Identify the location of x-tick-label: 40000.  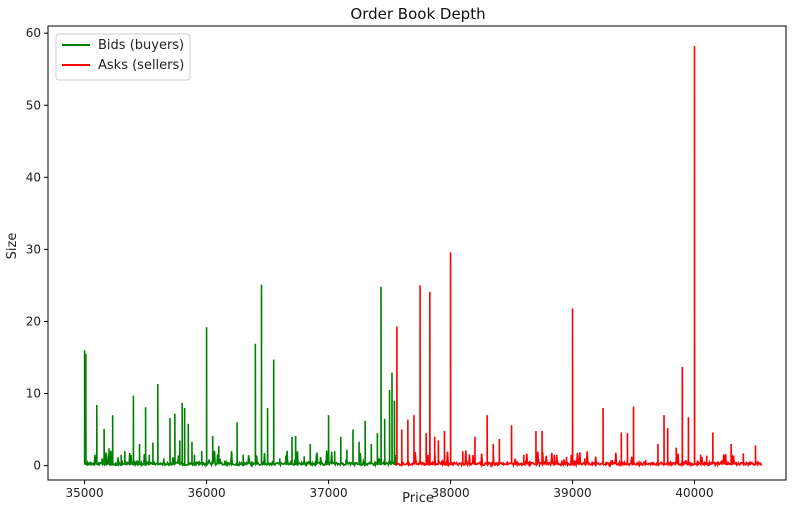
(694, 493).